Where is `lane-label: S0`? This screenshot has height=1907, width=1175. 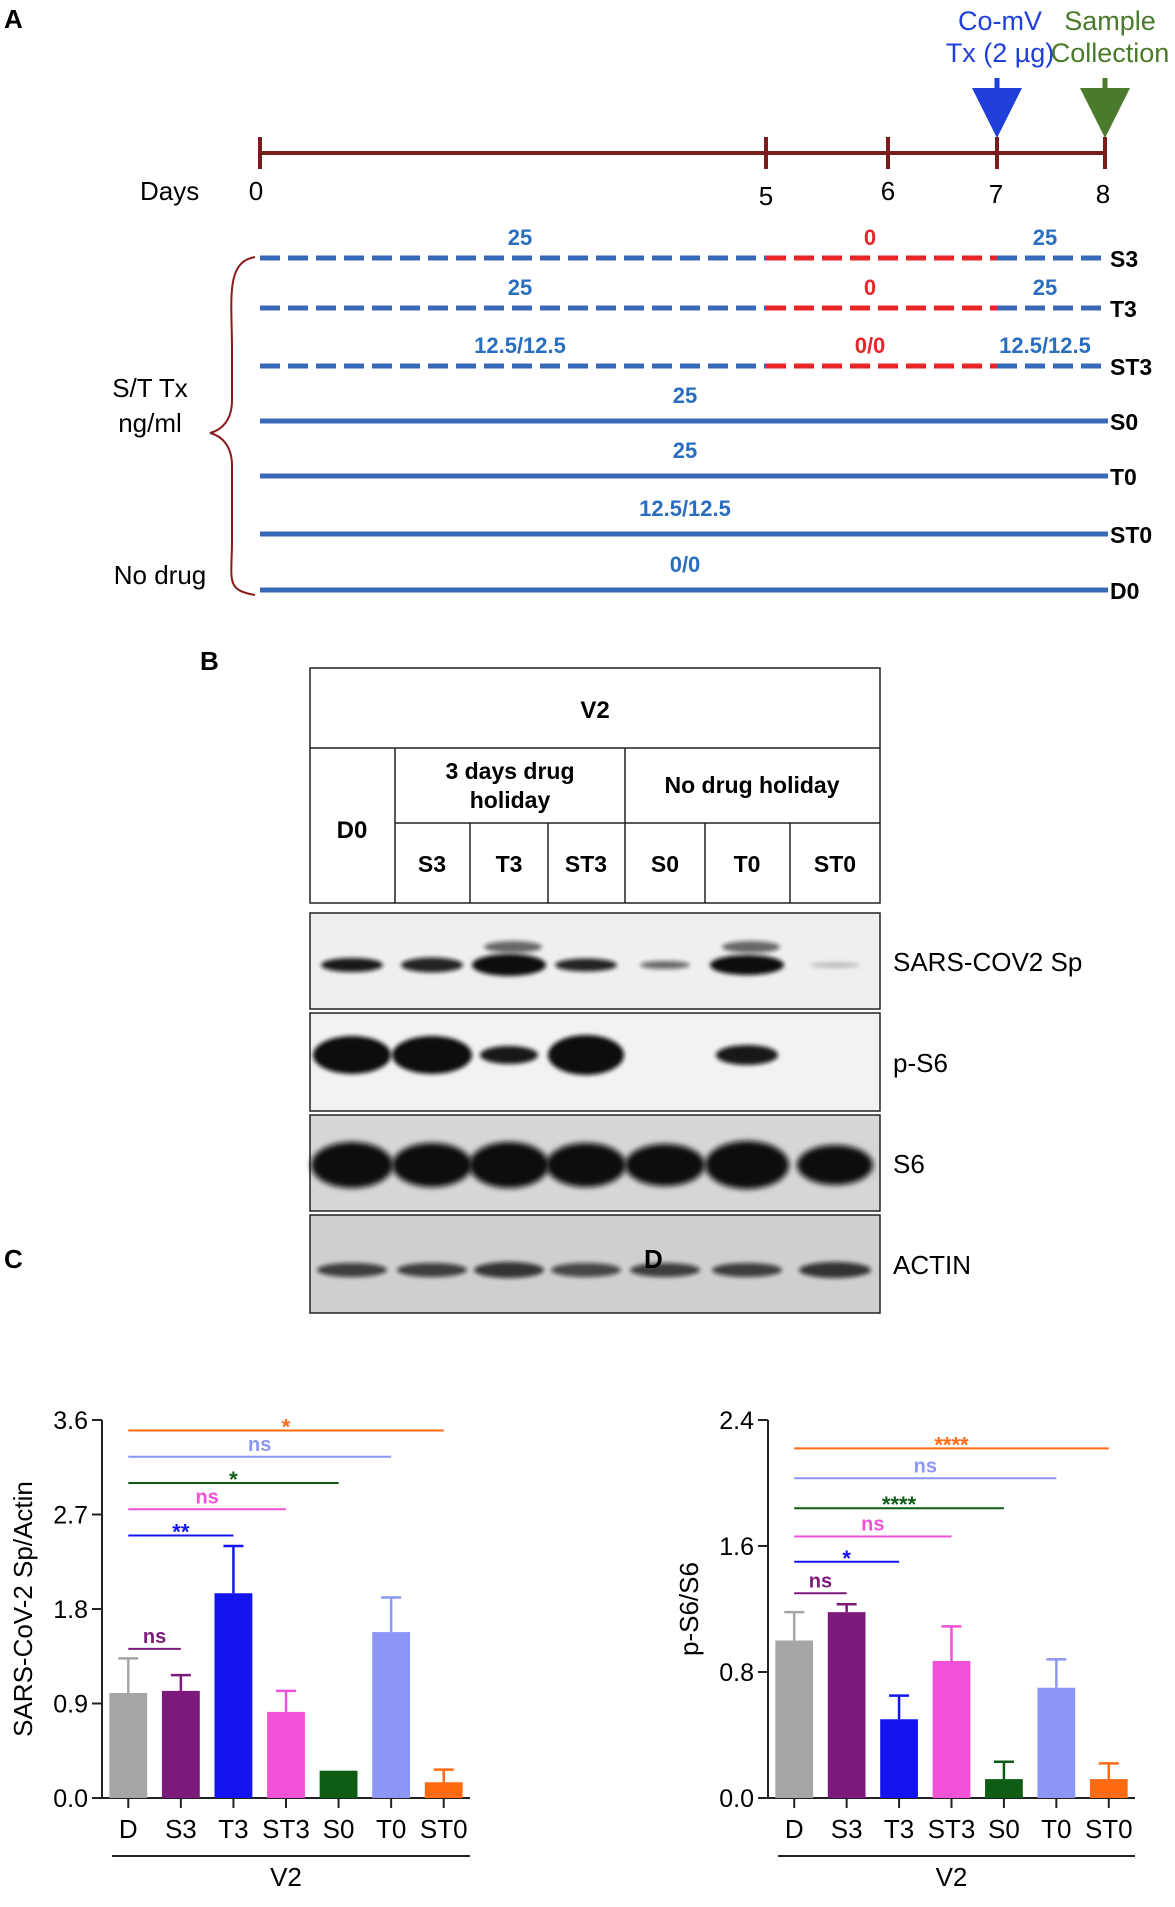 lane-label: S0 is located at coordinates (665, 864).